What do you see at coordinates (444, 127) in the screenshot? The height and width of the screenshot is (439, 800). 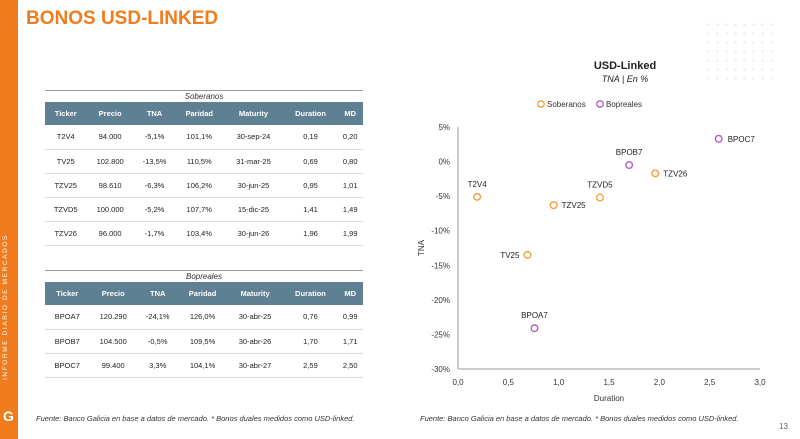 I see `y-tick-label: 5%` at bounding box center [444, 127].